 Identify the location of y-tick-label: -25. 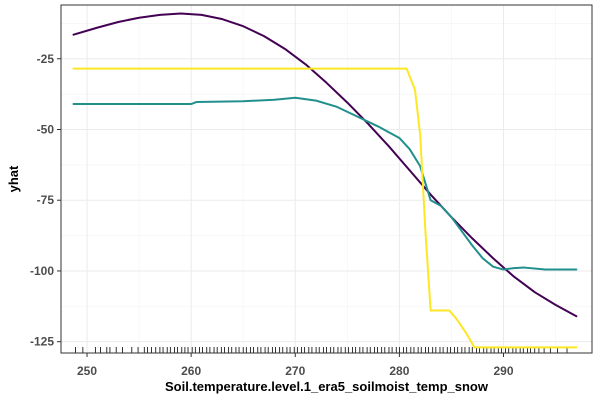
(46, 59).